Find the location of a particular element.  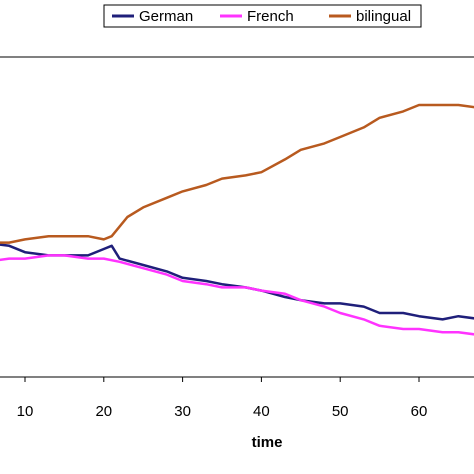

x-tick-label: 20 is located at coordinates (103, 411).